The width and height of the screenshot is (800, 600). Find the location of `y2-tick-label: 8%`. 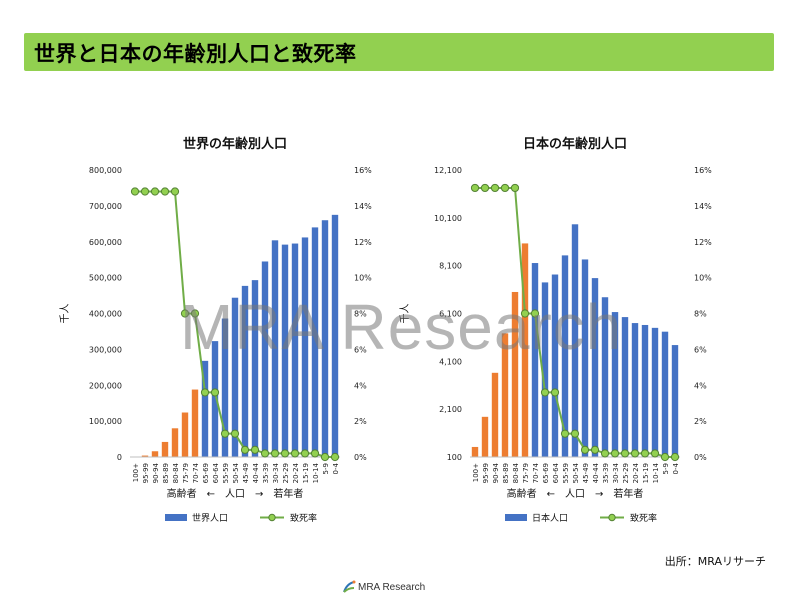

y2-tick-label: 8% is located at coordinates (360, 314).